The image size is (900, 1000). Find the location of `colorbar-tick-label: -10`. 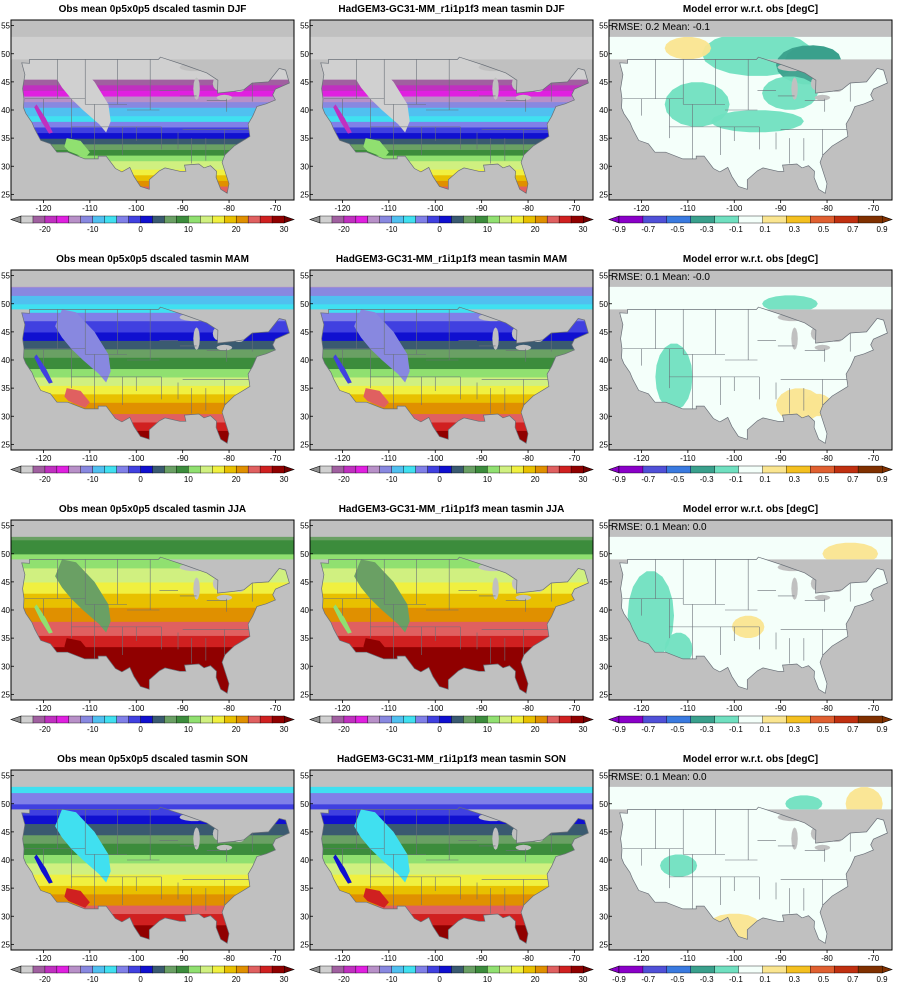

colorbar-tick-label: -10 is located at coordinates (93, 979).